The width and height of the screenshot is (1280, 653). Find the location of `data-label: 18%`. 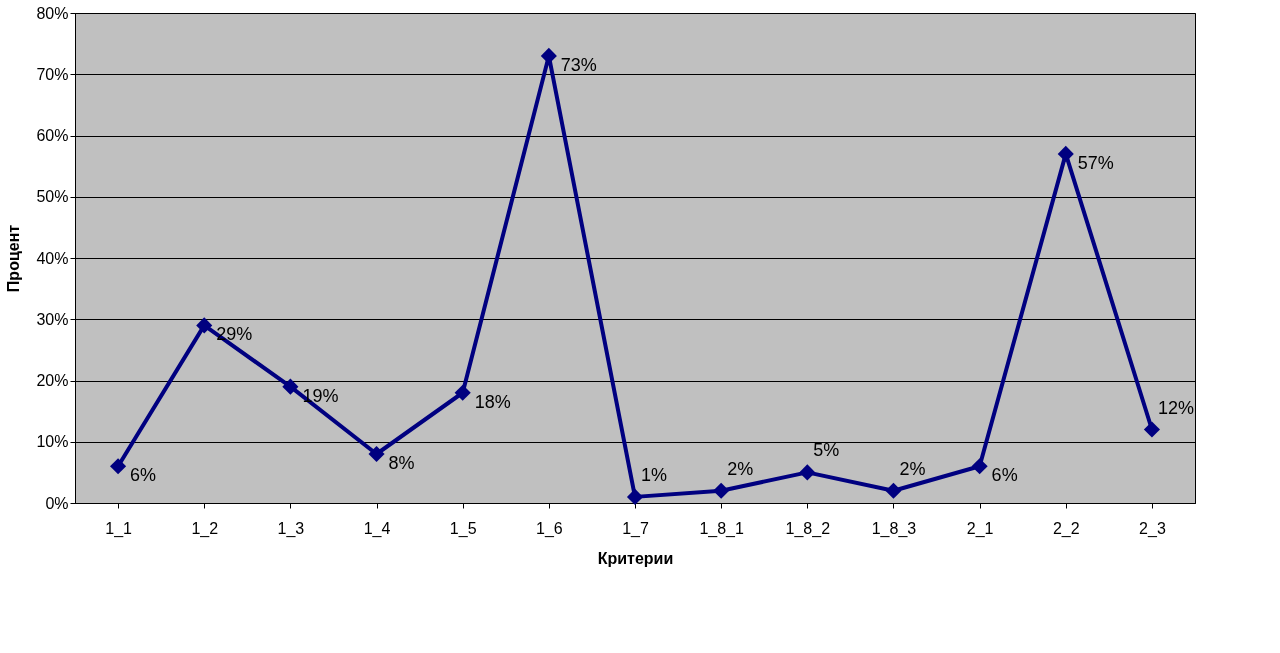

data-label: 18% is located at coordinates (492, 401).